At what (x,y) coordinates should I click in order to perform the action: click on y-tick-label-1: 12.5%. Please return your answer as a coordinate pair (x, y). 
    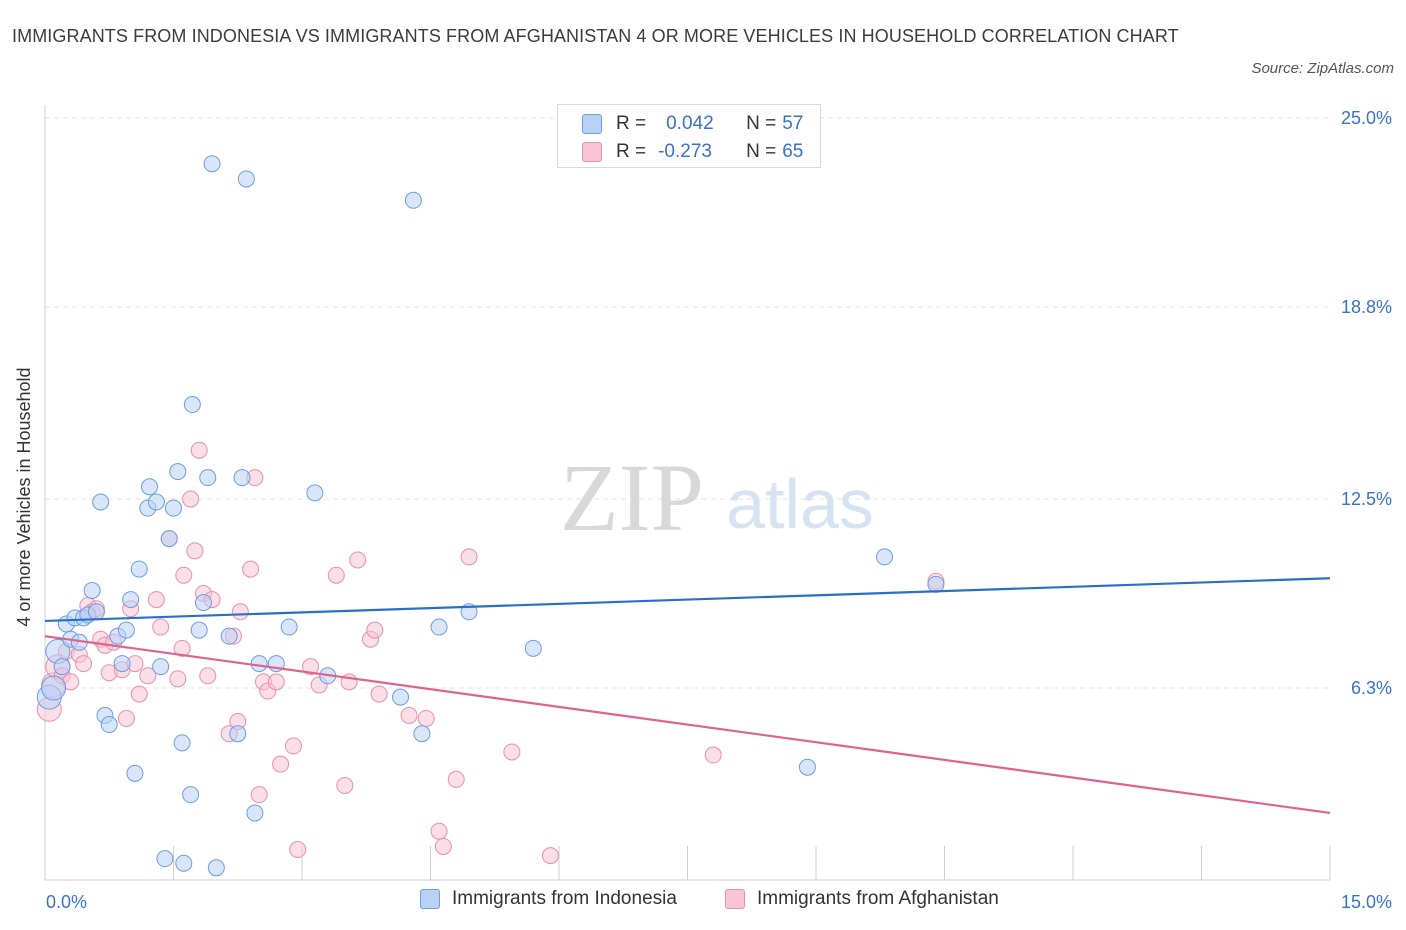
    Looking at the image, I should click on (1366, 499).